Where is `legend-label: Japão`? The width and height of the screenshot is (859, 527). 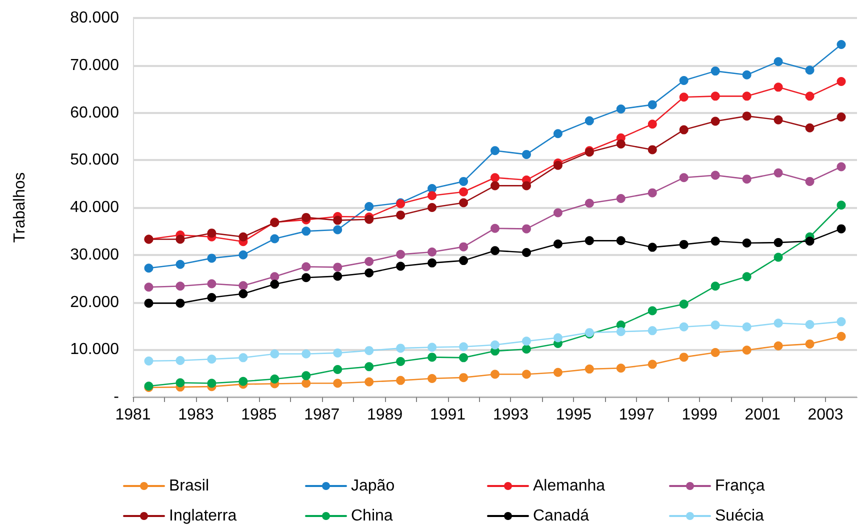 legend-label: Japão is located at coordinates (373, 486).